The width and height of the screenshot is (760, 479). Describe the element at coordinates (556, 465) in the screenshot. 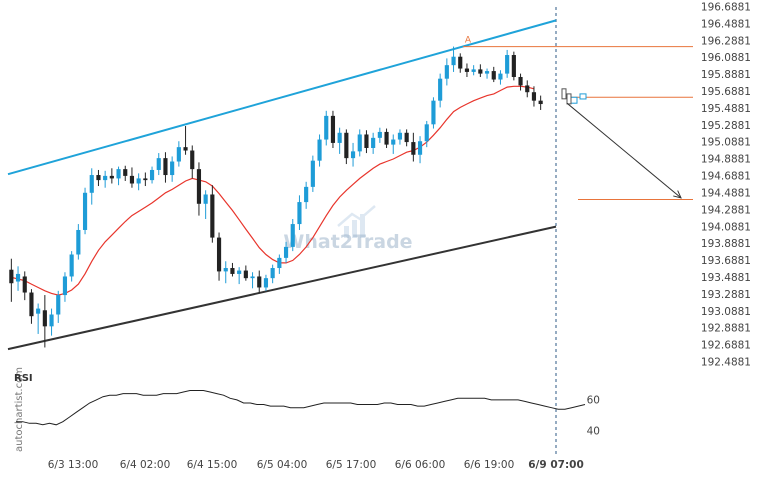

I see `x-tick-label: 6/9 07:00` at that location.